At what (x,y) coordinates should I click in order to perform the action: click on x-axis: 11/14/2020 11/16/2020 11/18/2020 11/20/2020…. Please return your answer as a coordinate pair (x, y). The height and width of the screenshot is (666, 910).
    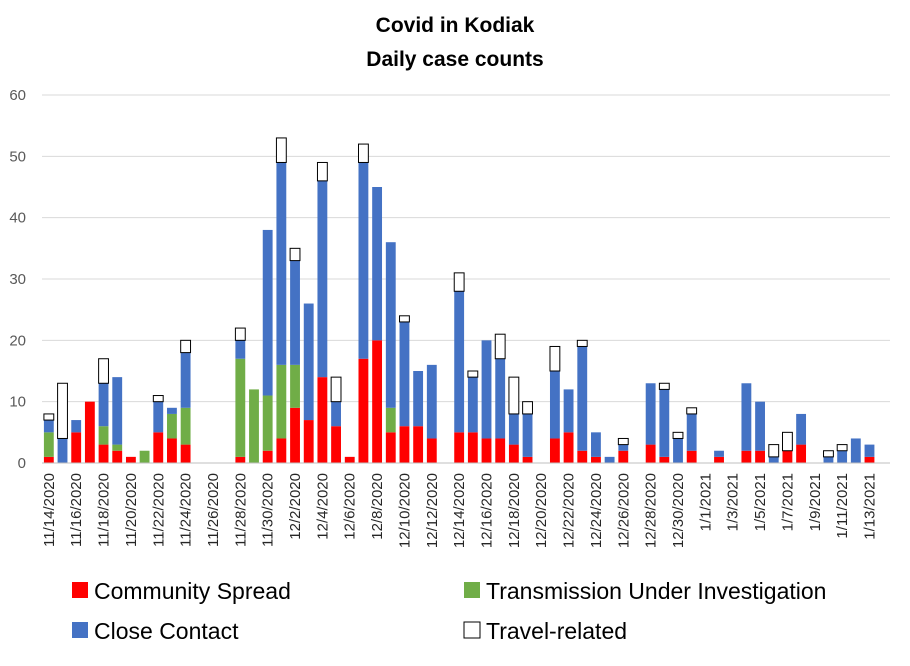
    Looking at the image, I should click on (460, 510).